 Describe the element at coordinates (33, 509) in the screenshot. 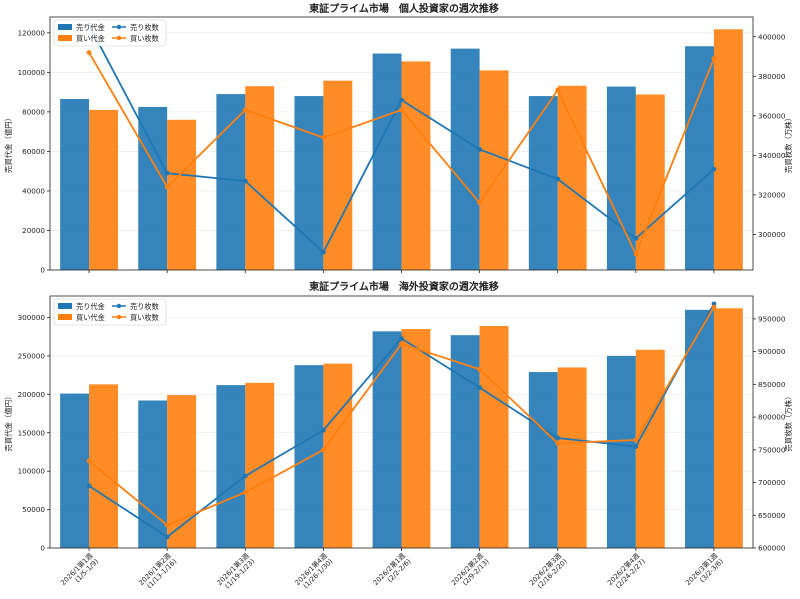

I see `y-tick-label: 50000` at that location.